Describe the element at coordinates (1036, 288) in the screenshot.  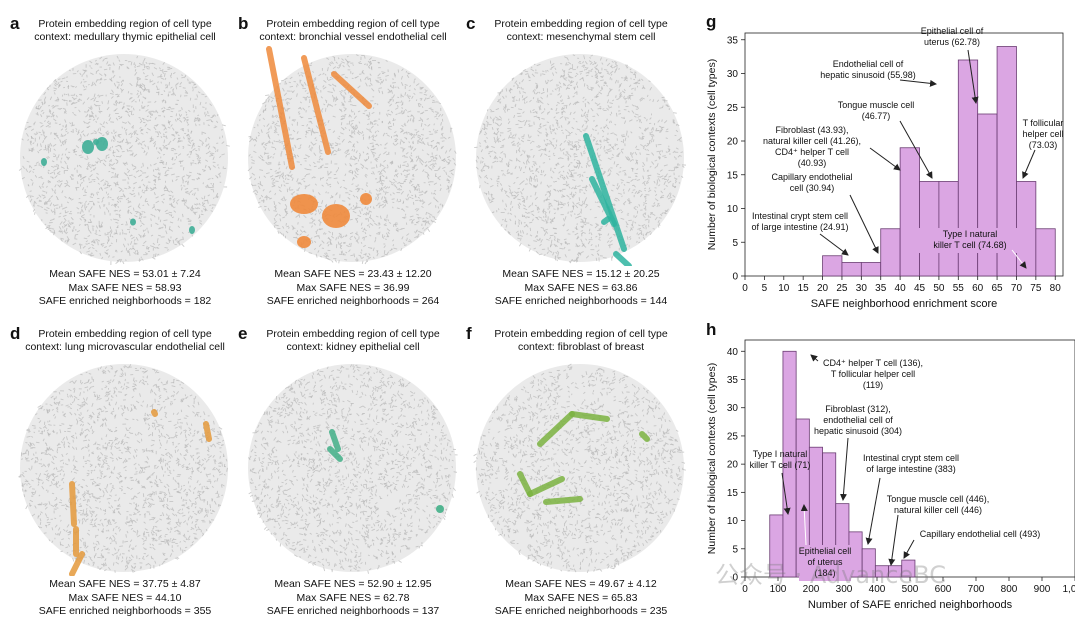
I see `x-tick-label: 75` at that location.